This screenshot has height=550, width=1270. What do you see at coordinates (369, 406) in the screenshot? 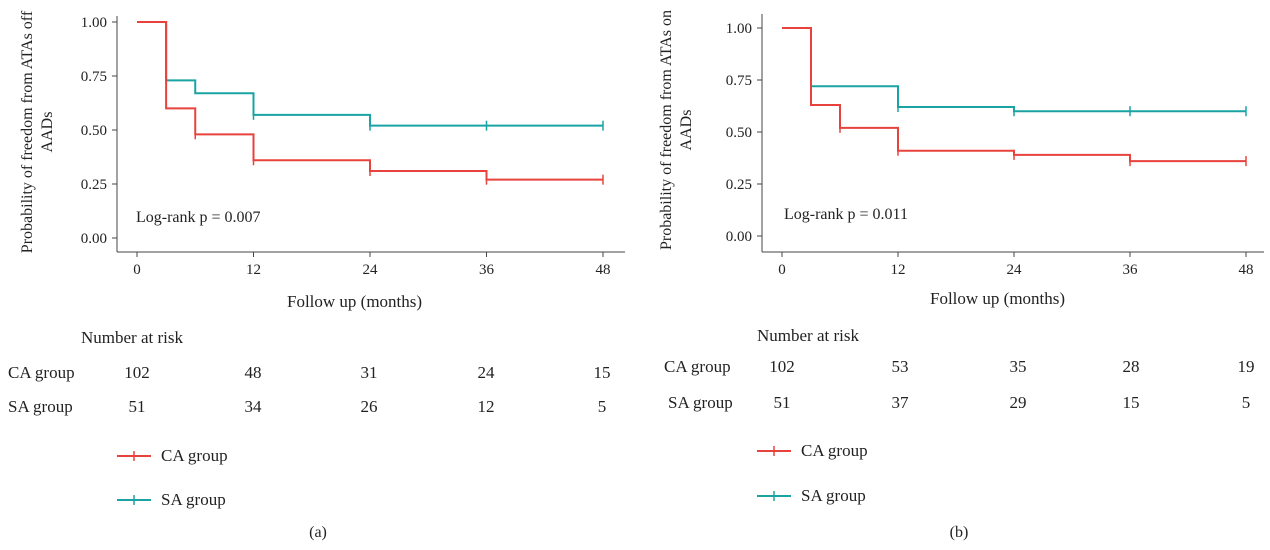
I see `risk-sa-24: 26` at bounding box center [369, 406].